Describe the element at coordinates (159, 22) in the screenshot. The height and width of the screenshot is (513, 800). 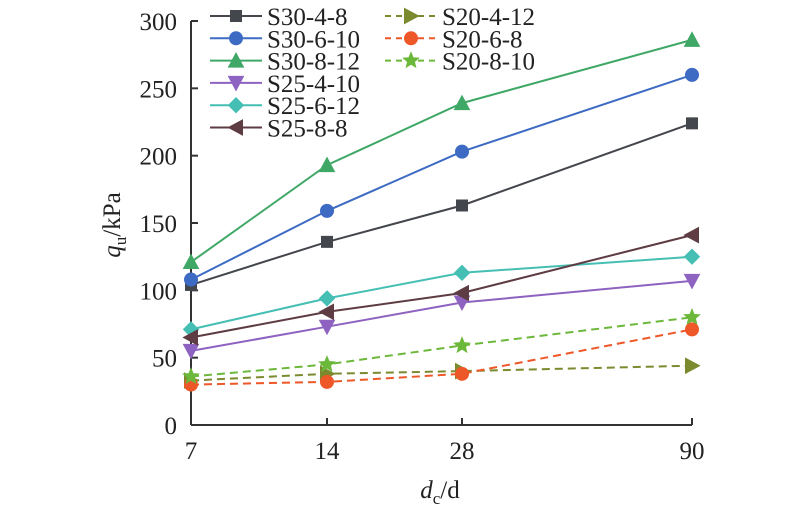
I see `y-tick-label: 300` at that location.